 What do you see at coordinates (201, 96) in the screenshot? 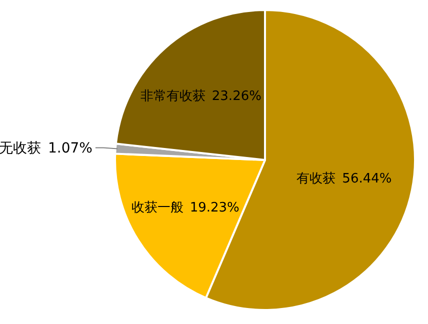
I see `slice-label: 非常有收获 23.26%` at bounding box center [201, 96].